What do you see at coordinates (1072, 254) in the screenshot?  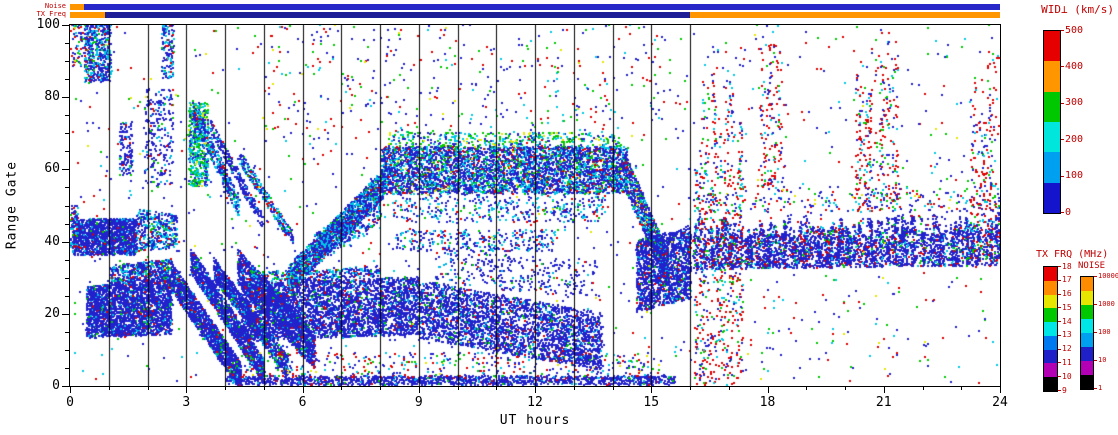 I see `tx-frq-colorbar-title: TX FRQ (MHz)` at bounding box center [1072, 254].